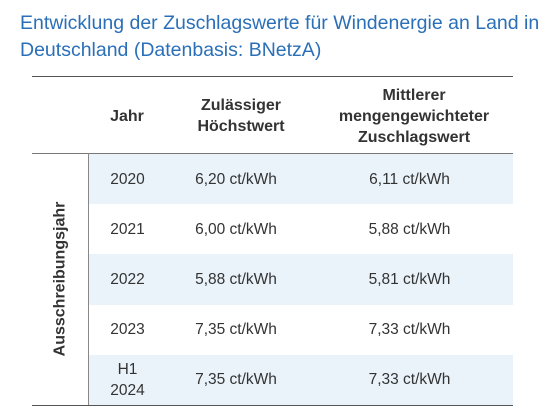 Image resolution: width=558 pixels, height=407 pixels. Describe the element at coordinates (409, 179) in the screenshot. I see `cell-zuschlagswert: 6,11 ct/kWh` at that location.